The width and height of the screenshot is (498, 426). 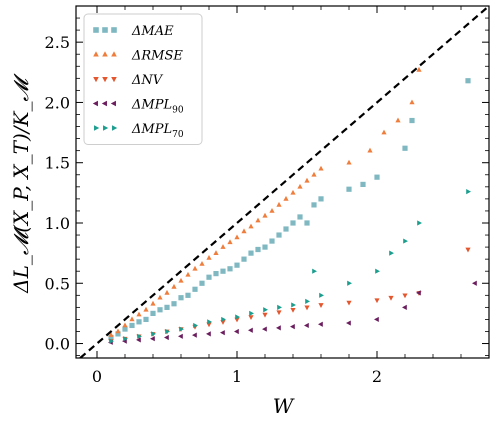 I want to click on legend-label-main: ΔNV, so click(x=147, y=80).